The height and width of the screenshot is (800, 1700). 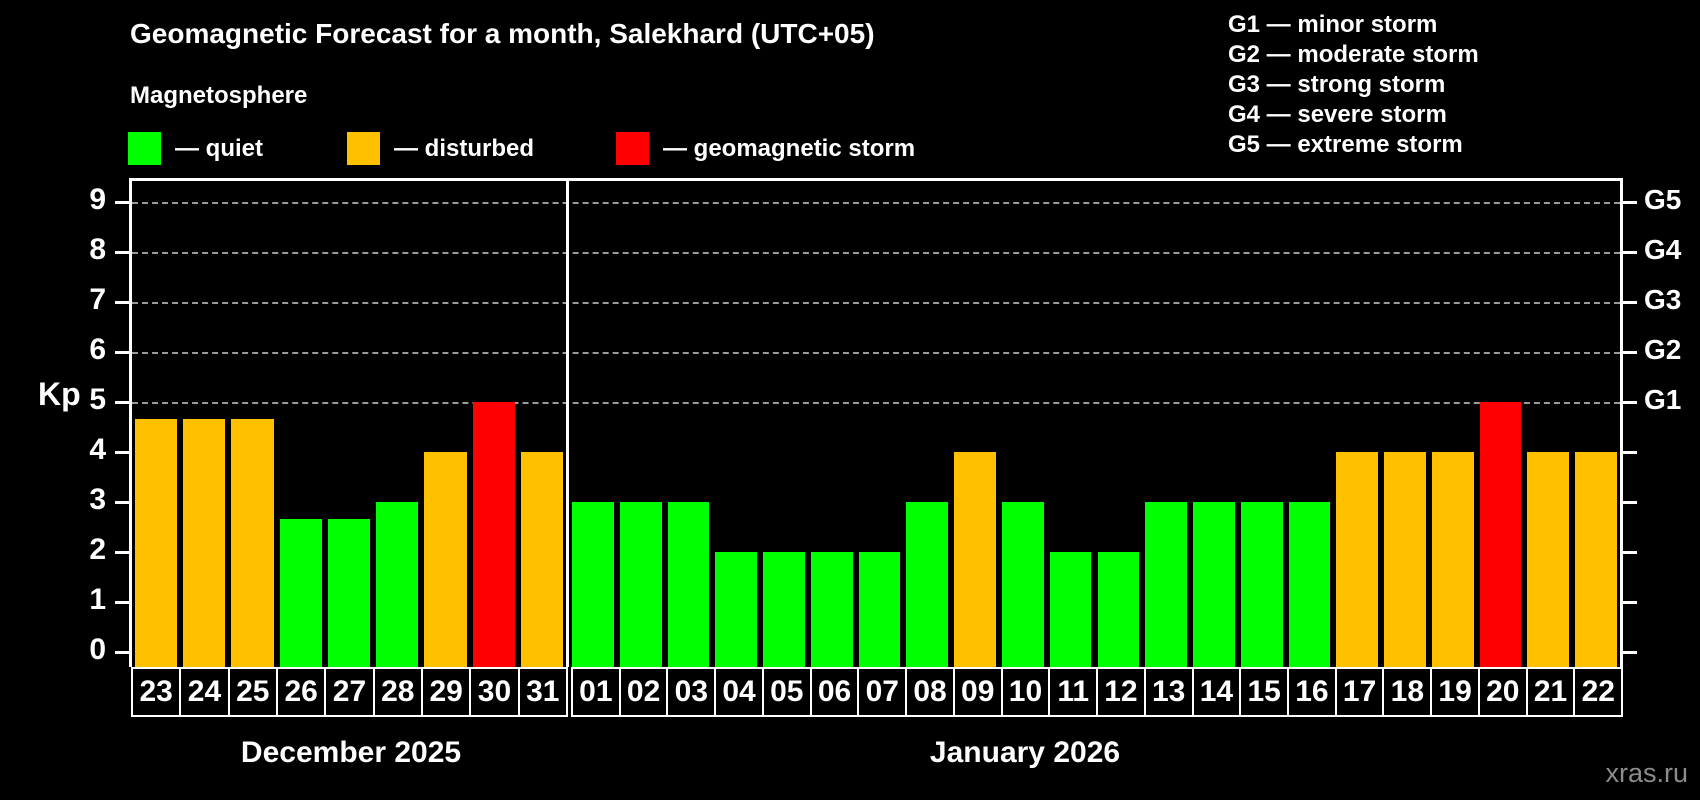 I want to click on day-label-20: 20, so click(x=1502, y=692).